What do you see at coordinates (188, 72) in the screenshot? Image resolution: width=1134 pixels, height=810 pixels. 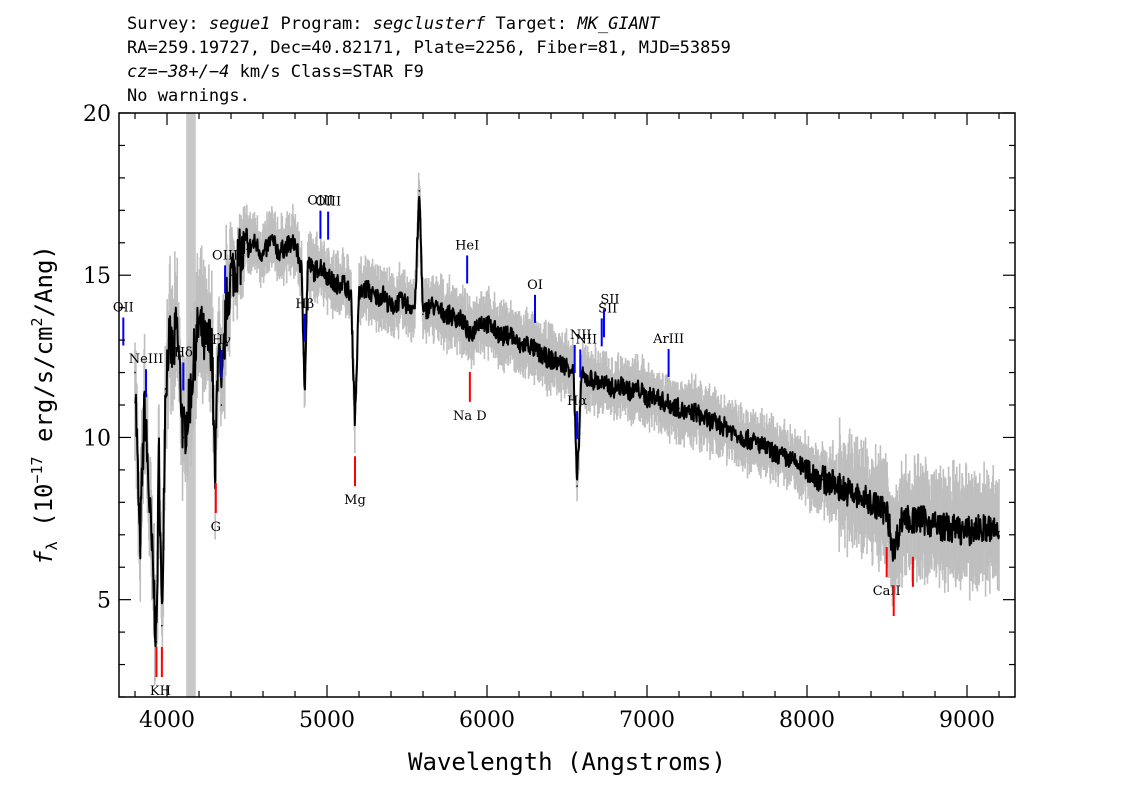 I see `cz-value: =−38+/−4` at bounding box center [188, 72].